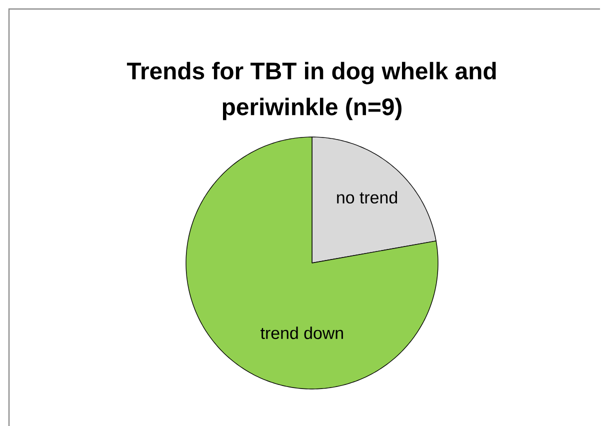  Describe the element at coordinates (367, 197) in the screenshot. I see `slice-label: no trend` at that location.